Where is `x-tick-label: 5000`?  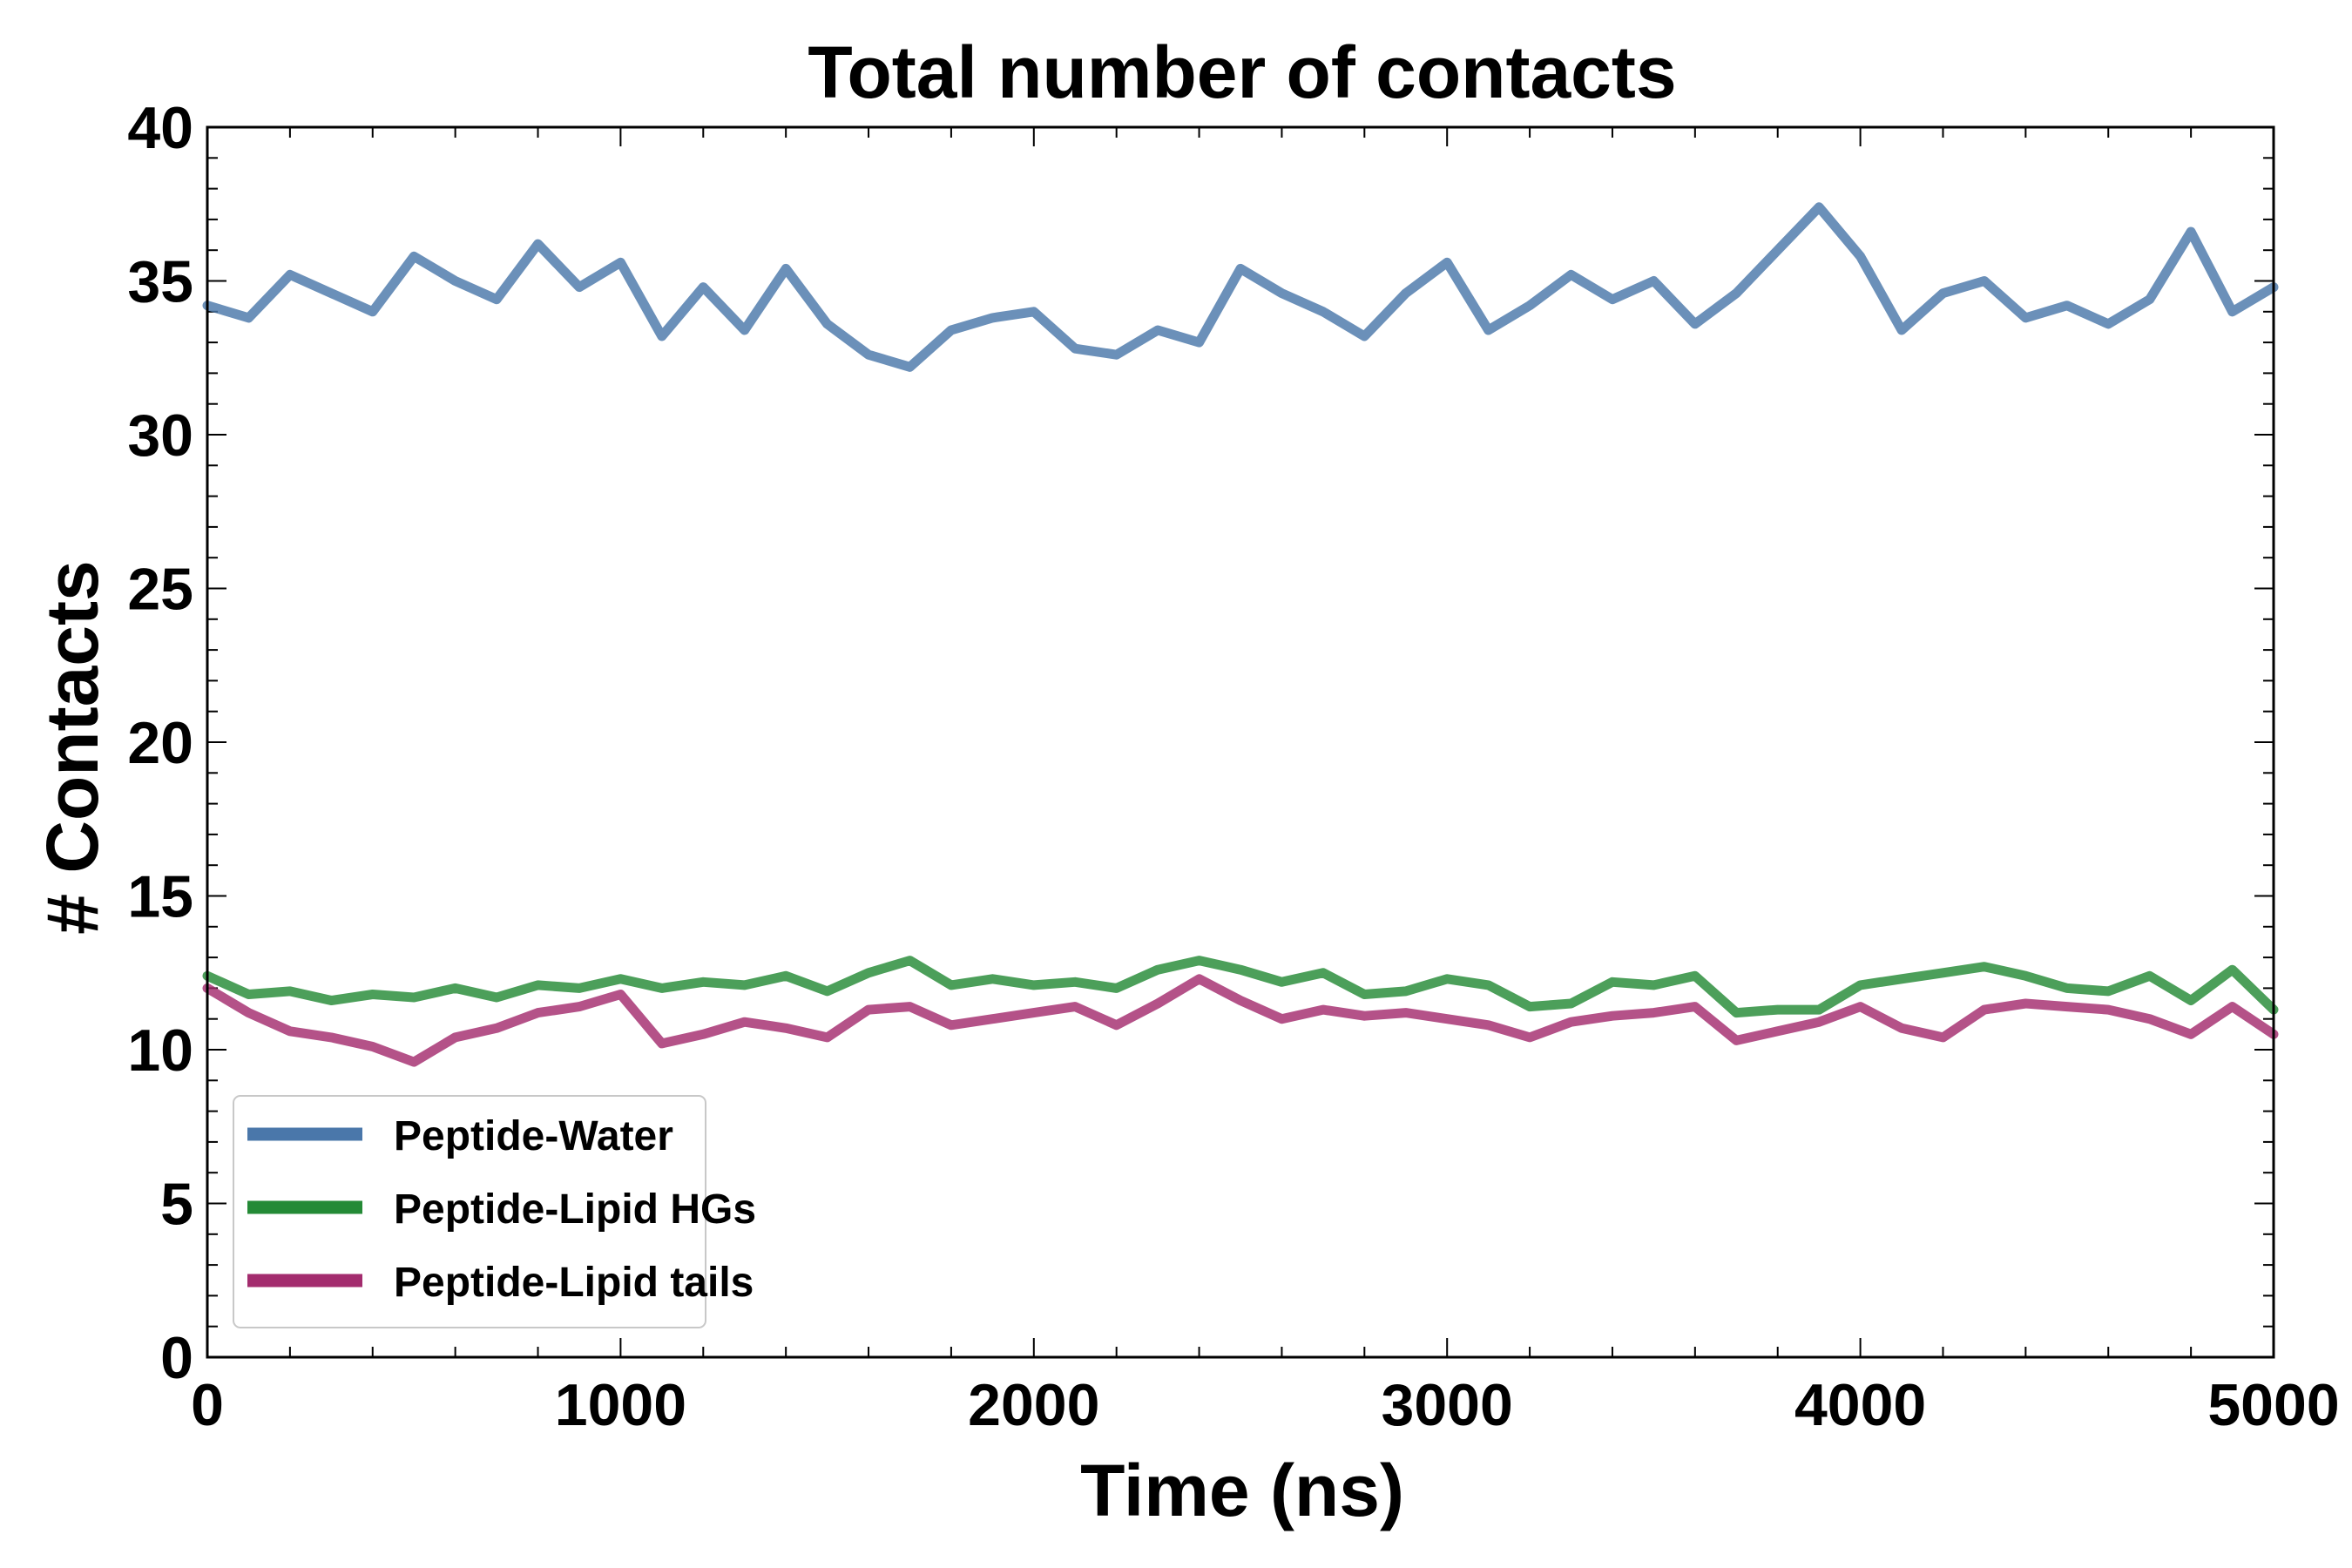
x-tick-label: 5000 is located at coordinates (2273, 1405).